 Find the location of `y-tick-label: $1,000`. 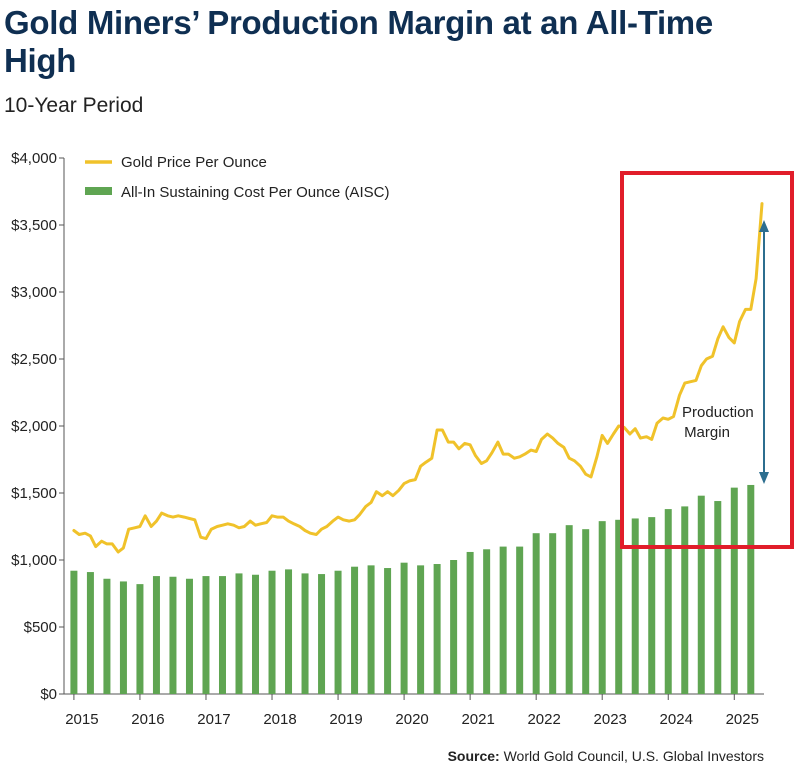

y-tick-label: $1,000 is located at coordinates (34, 560).